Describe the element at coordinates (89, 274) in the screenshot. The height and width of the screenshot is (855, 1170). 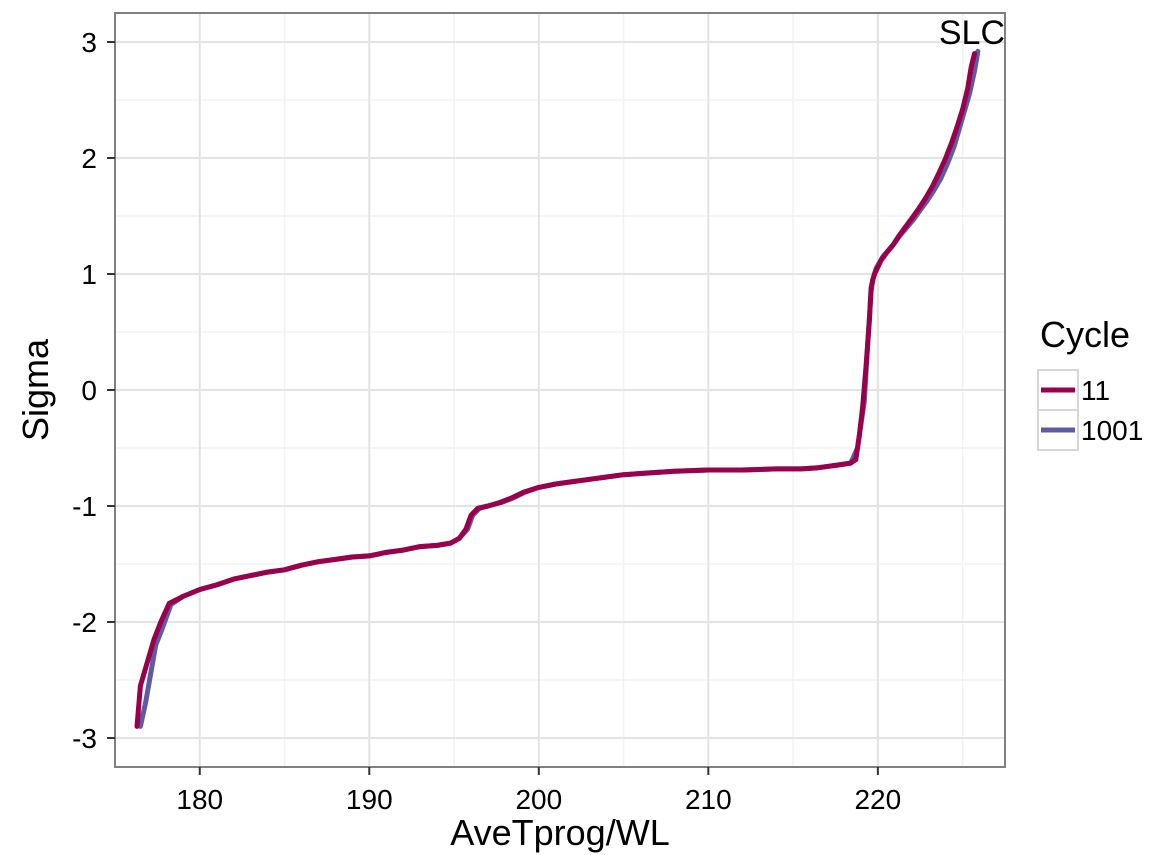
I see `y-tick-label: 1` at that location.